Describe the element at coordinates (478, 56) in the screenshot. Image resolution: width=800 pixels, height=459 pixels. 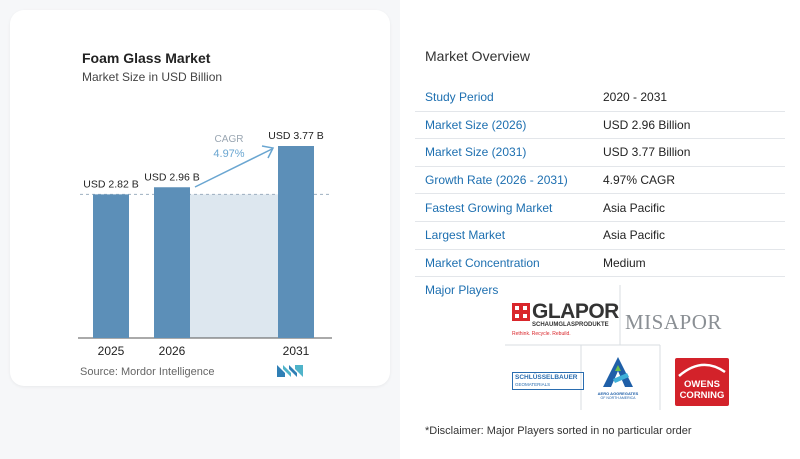
I see `overview-title: Market Overview` at that location.